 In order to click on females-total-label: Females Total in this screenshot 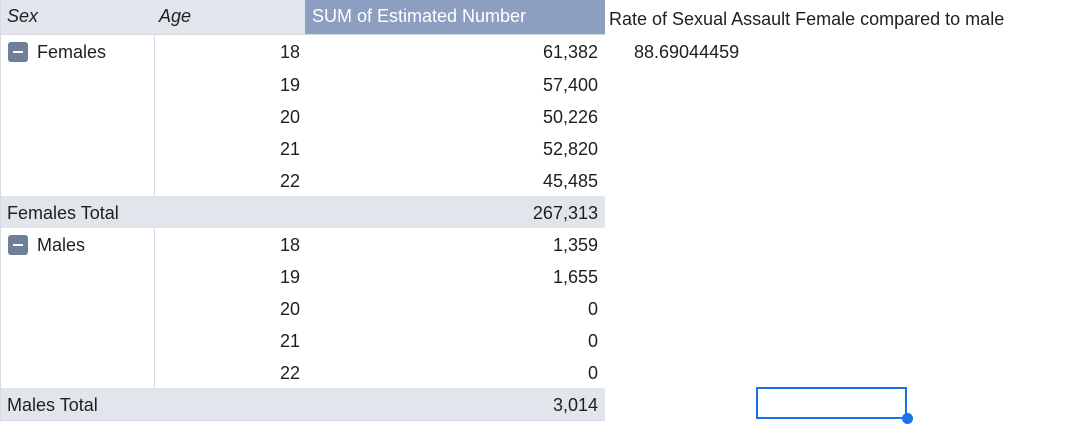, I will do `click(63, 213)`.